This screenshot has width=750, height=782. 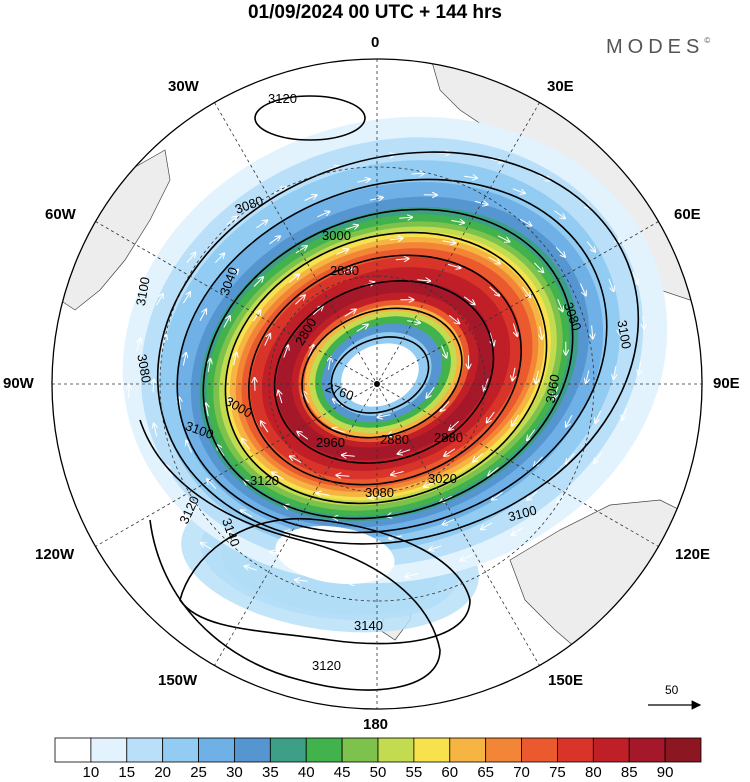 I want to click on contour-label: 3080, so click(x=144, y=368).